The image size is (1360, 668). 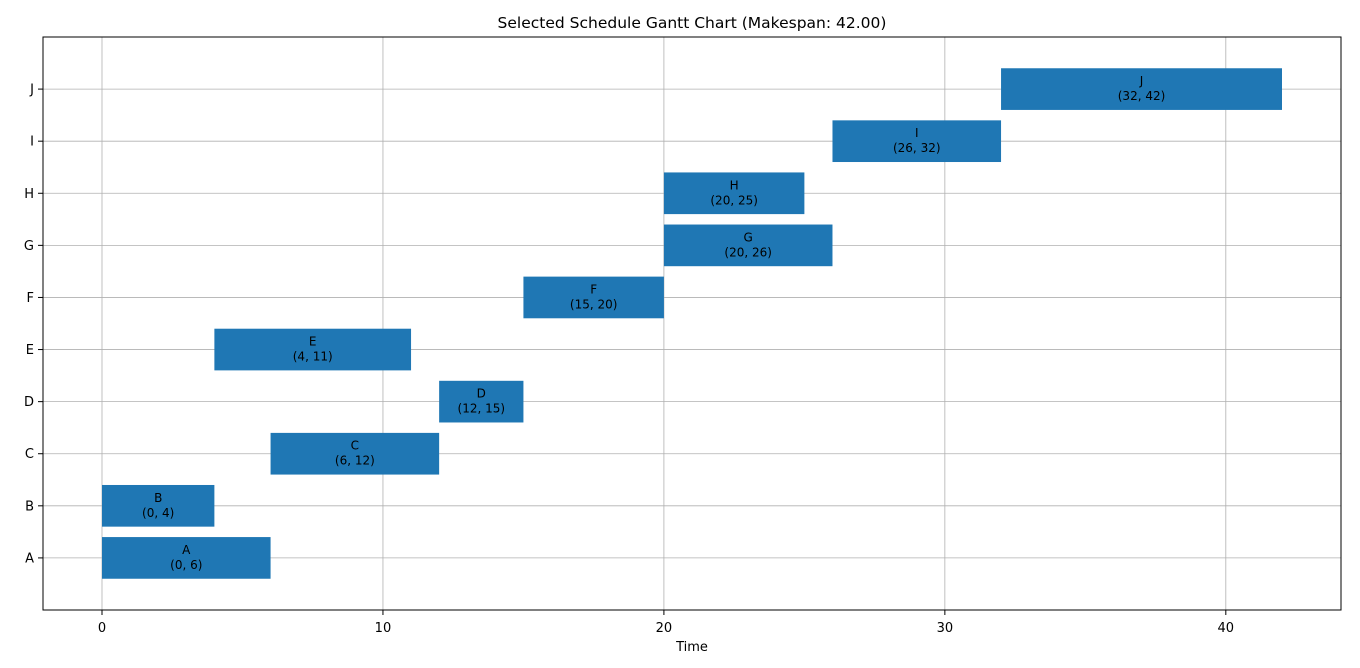 What do you see at coordinates (734, 185) in the screenshot?
I see `task-name-label: H` at bounding box center [734, 185].